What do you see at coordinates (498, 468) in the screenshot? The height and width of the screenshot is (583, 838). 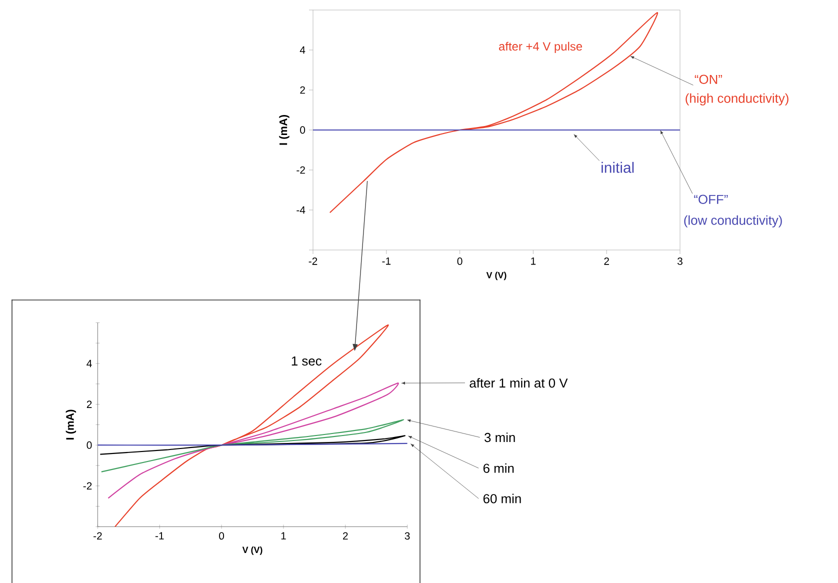 I see `text: 6 min` at bounding box center [498, 468].